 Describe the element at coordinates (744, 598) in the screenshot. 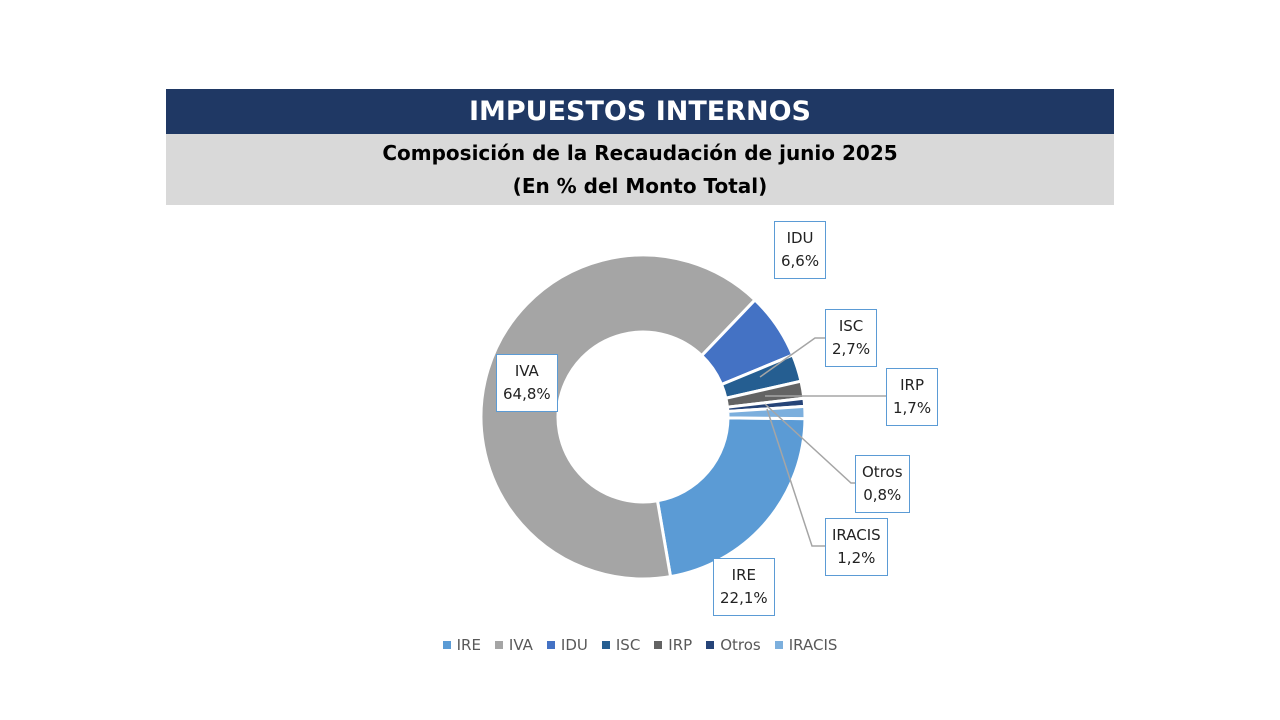

I see `data-label-value: 22,1%` at that location.